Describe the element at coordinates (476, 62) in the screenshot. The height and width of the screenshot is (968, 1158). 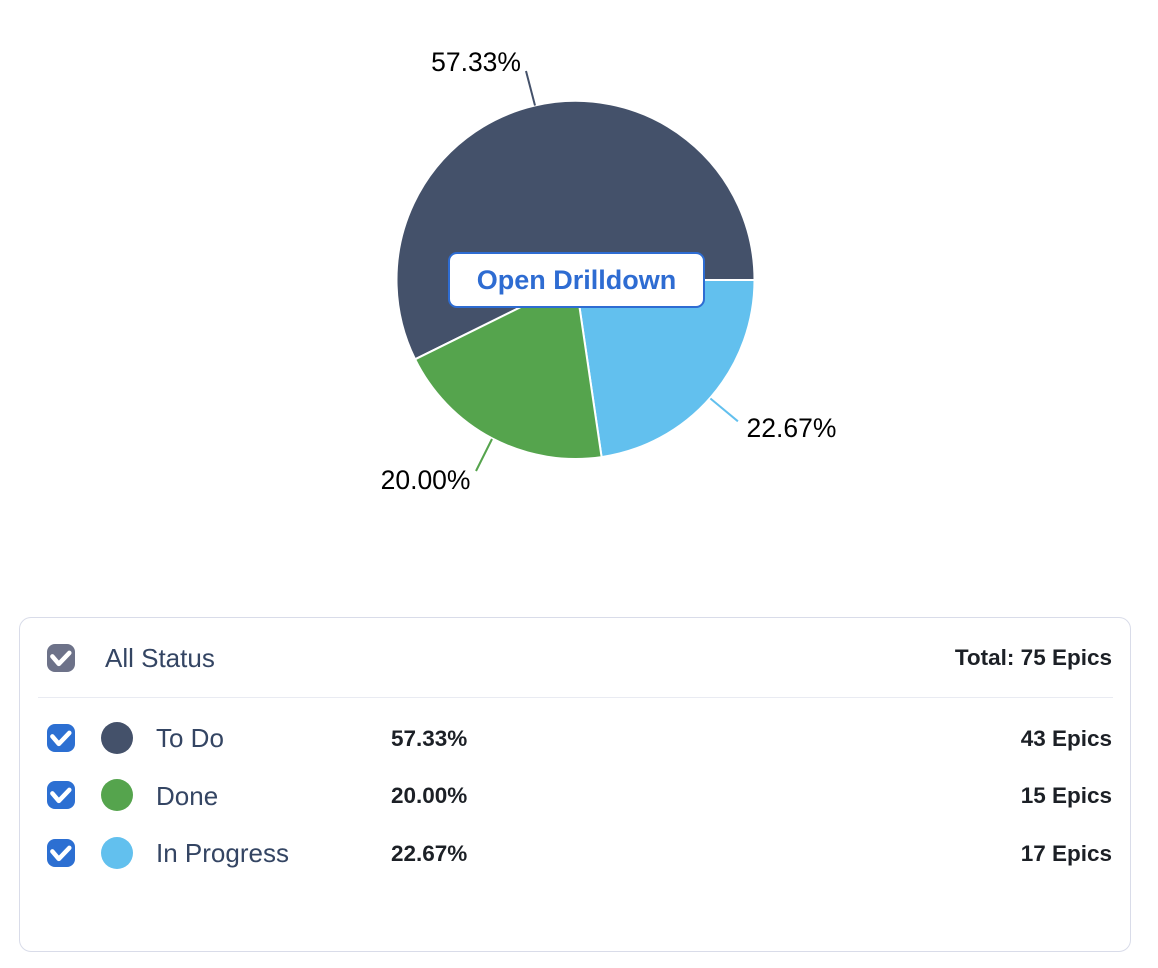
I see `svg-text: 57.33%` at that location.